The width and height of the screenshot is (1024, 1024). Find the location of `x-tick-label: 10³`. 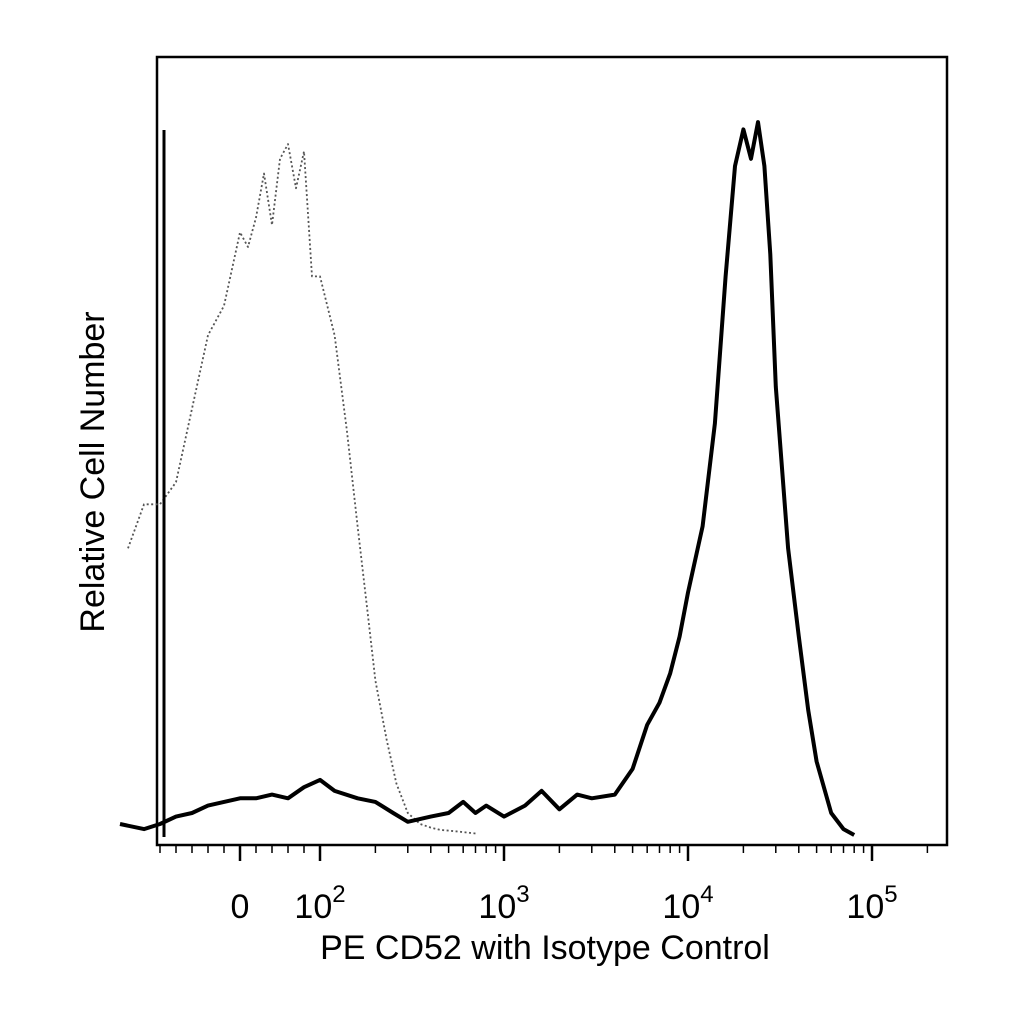

x-tick-label: 10³ is located at coordinates (503, 903).